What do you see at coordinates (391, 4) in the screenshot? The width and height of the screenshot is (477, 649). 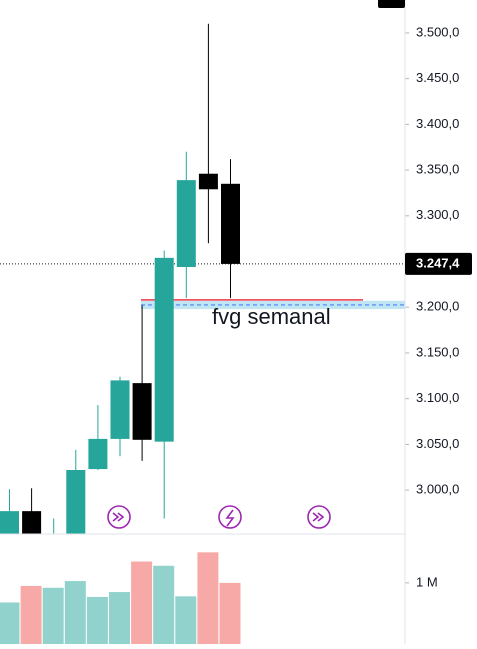 I see `cropped-label` at bounding box center [391, 4].